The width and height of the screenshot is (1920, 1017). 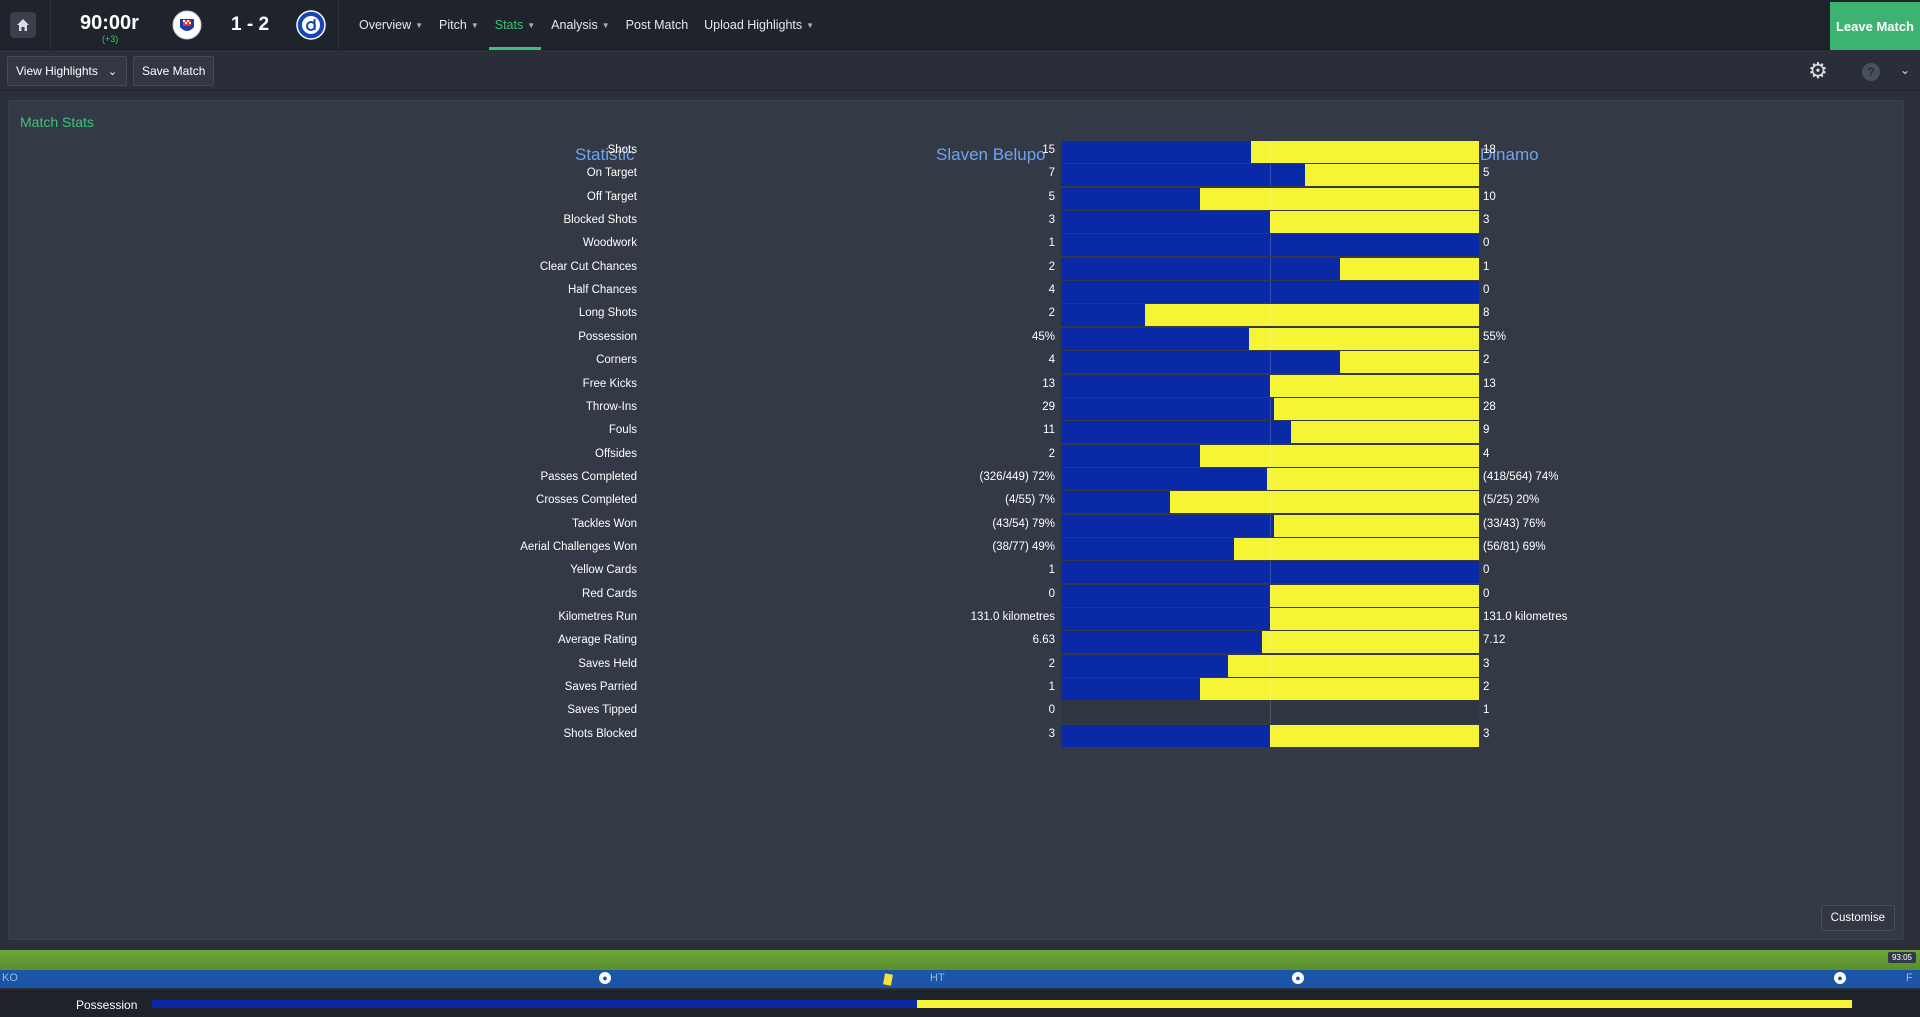 What do you see at coordinates (588, 266) in the screenshot?
I see `stat-label: Clear Cut Chances` at bounding box center [588, 266].